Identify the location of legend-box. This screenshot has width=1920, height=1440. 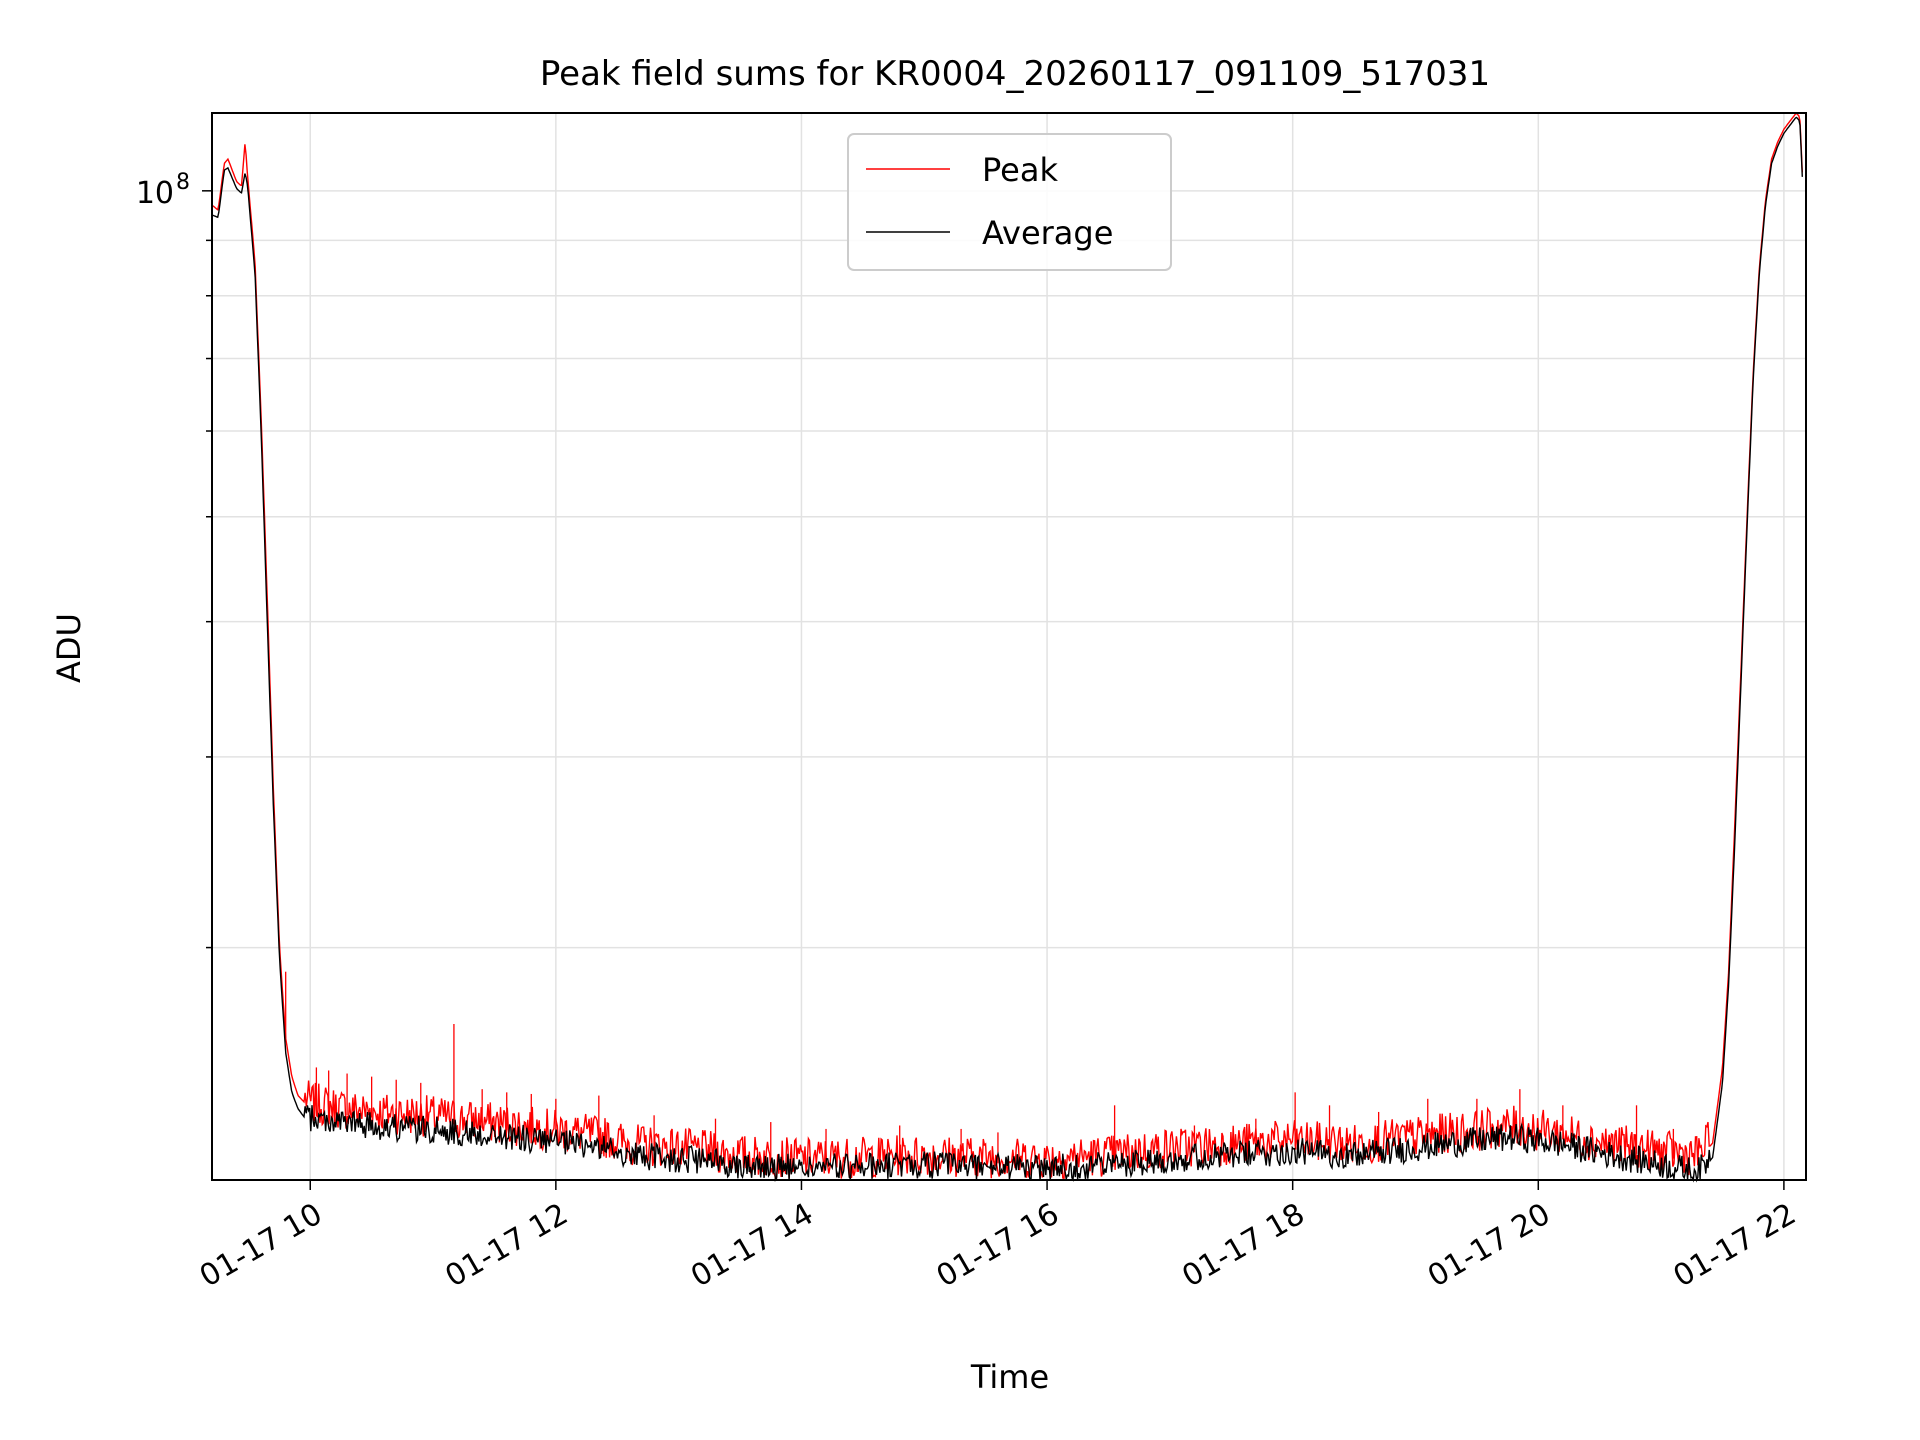
(1009, 202).